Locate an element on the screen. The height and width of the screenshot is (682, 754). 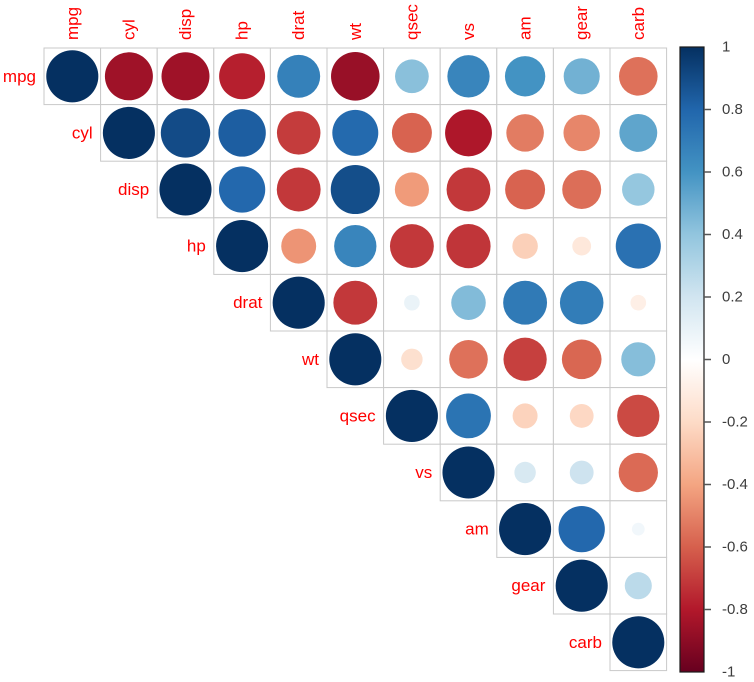
corr-circle-vs-am is located at coordinates (525, 472).